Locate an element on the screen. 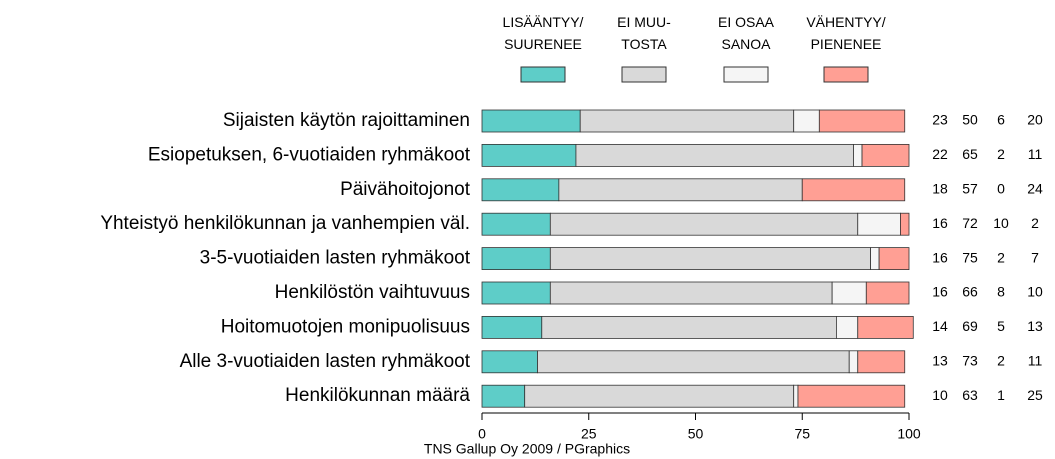 The image size is (1055, 459). value-label: 65 is located at coordinates (970, 154).